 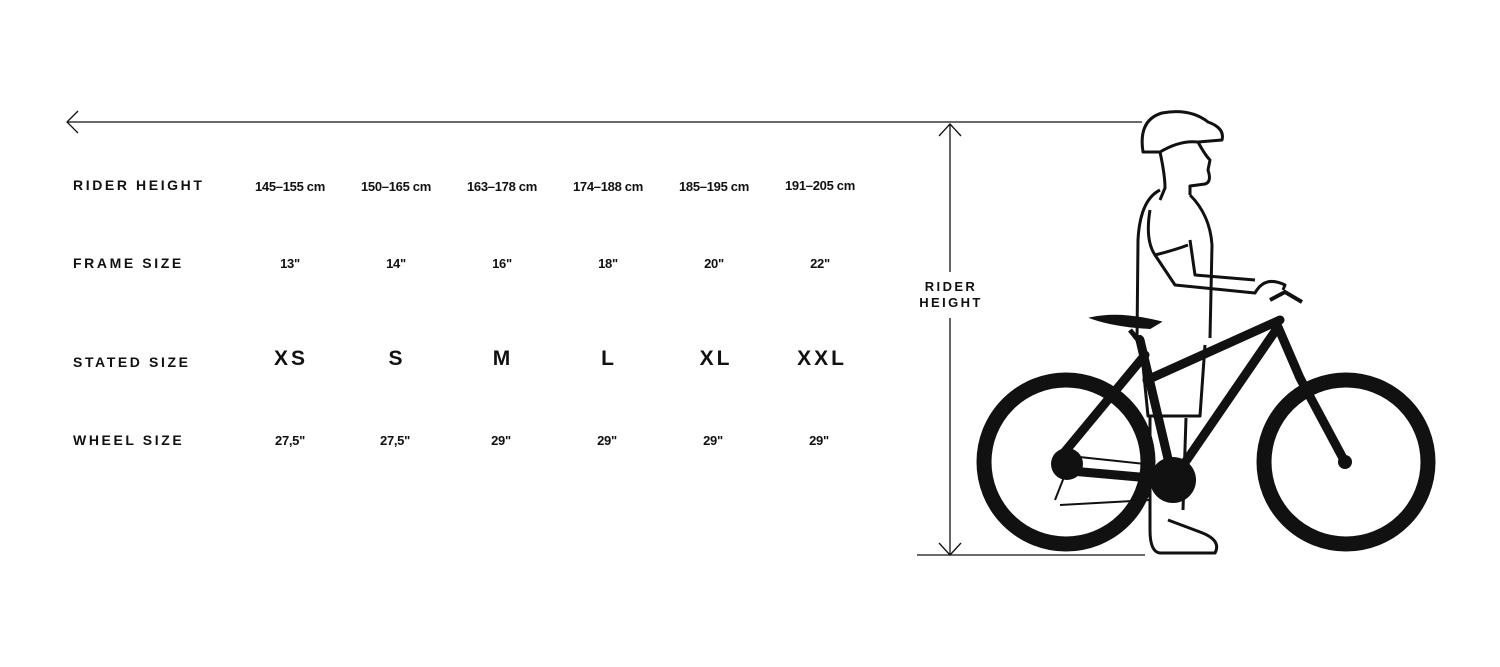 What do you see at coordinates (822, 358) in the screenshot?
I see `table-cell: XXL` at bounding box center [822, 358].